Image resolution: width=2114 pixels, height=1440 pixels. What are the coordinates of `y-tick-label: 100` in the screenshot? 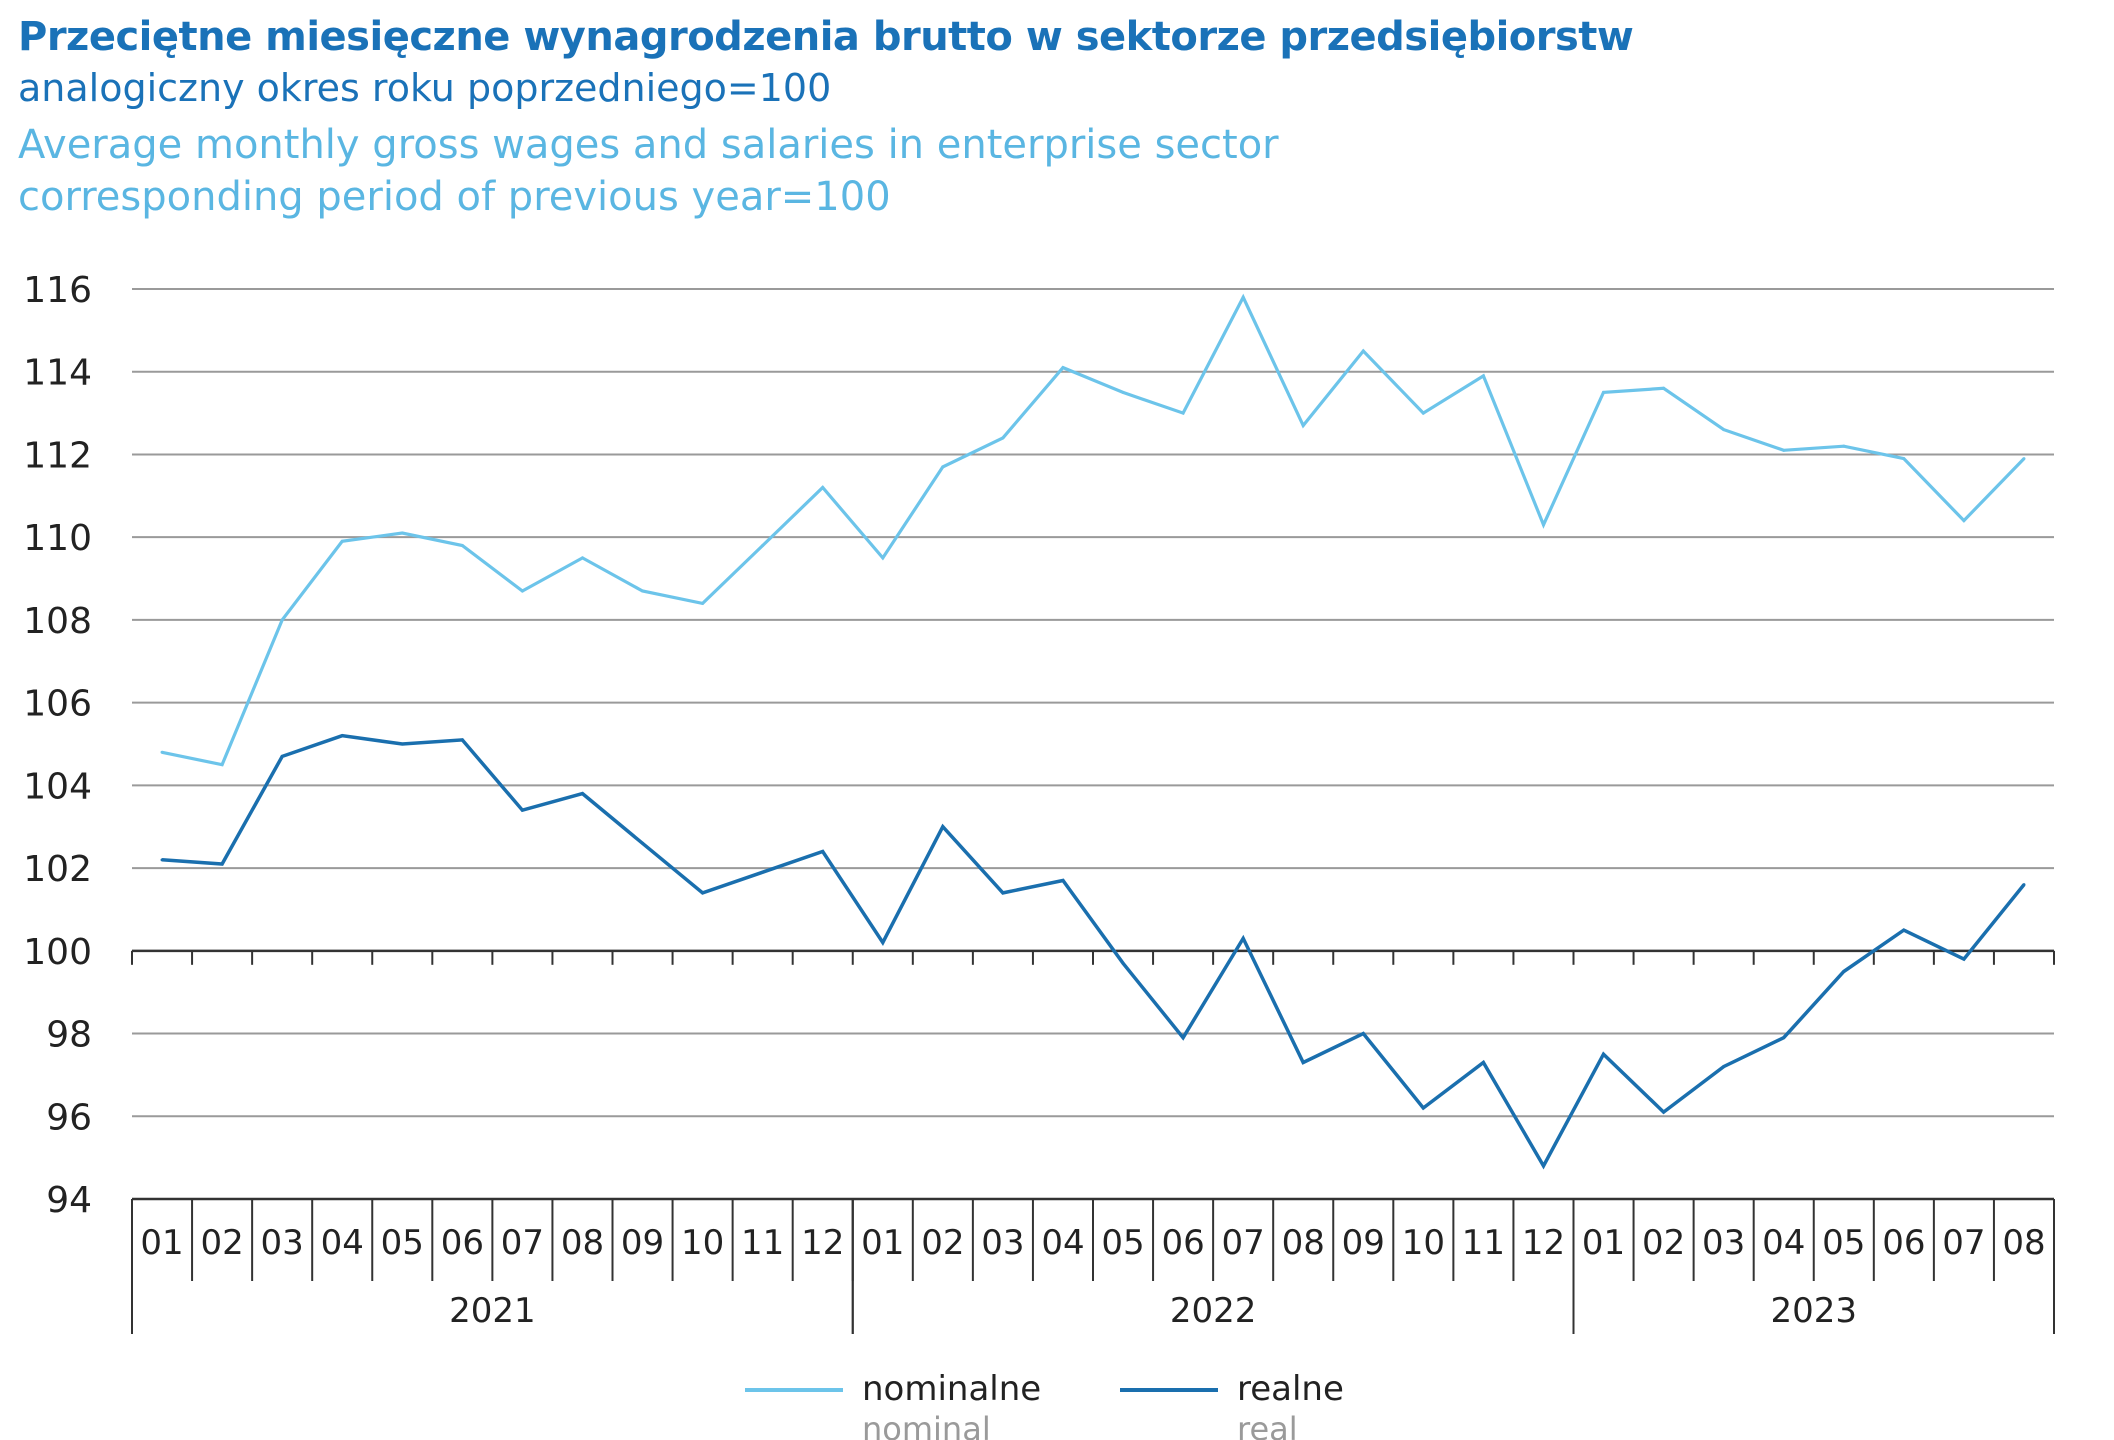 It's located at (57, 952).